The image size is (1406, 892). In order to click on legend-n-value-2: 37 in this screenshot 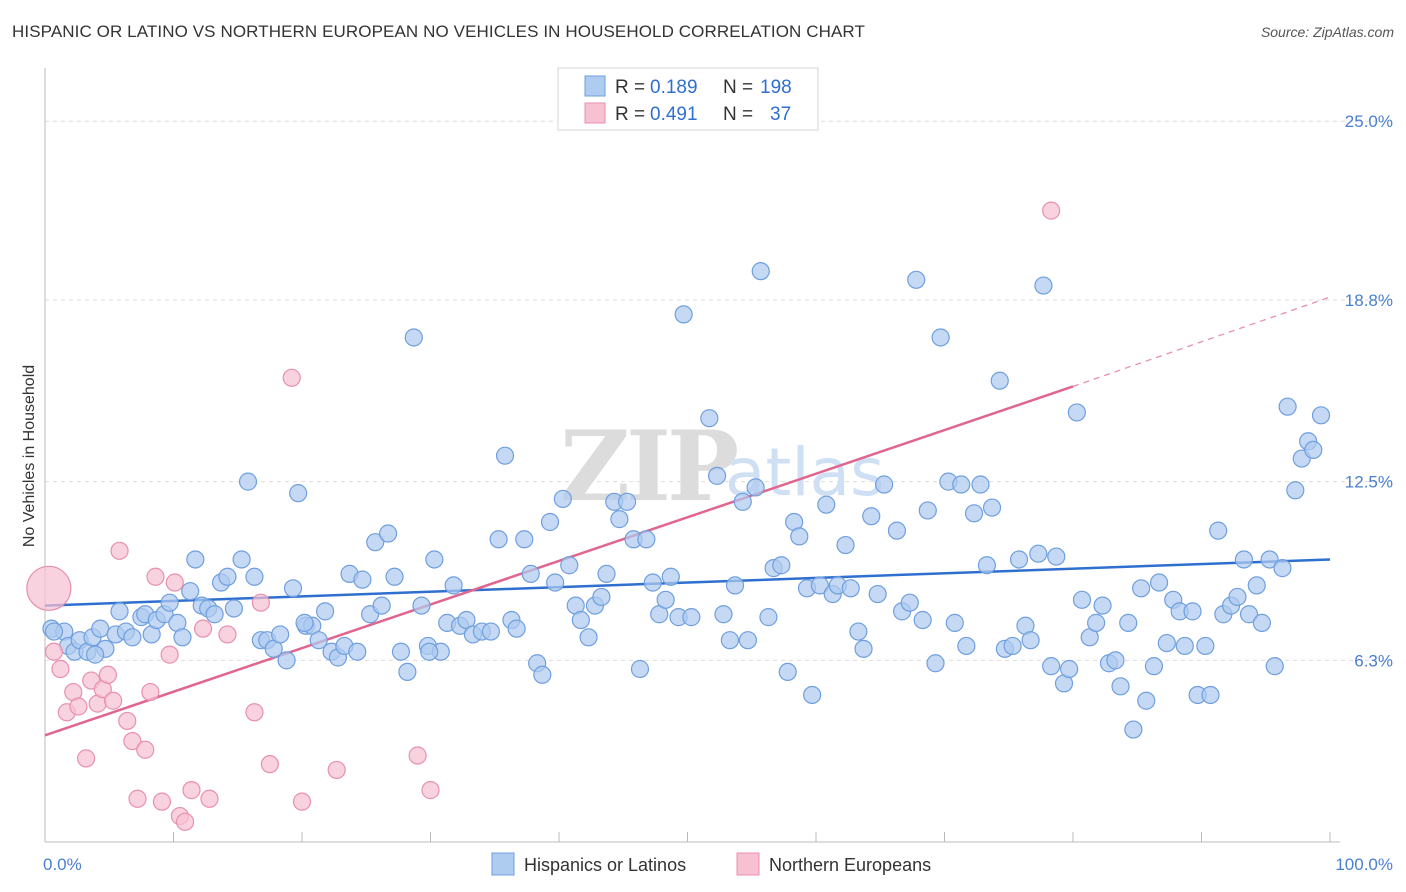, I will do `click(780, 114)`.